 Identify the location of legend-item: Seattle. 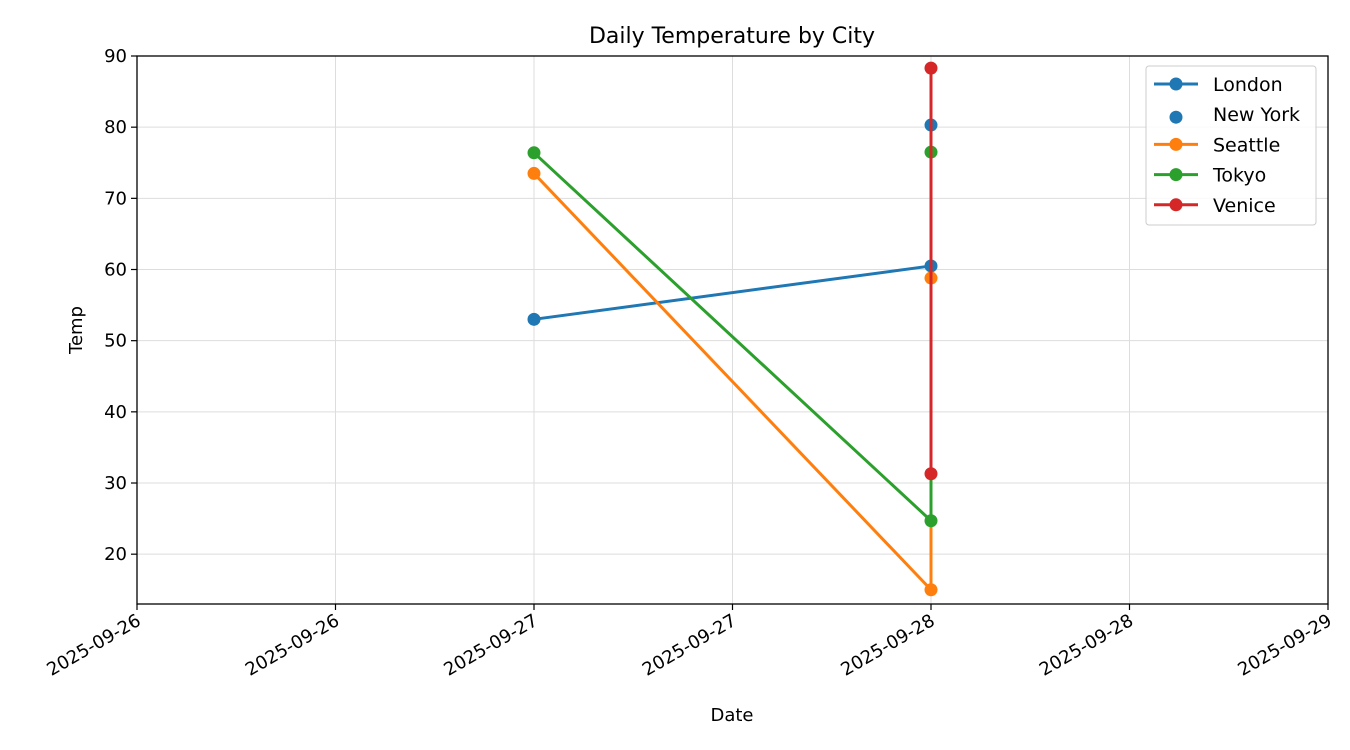
(1217, 145).